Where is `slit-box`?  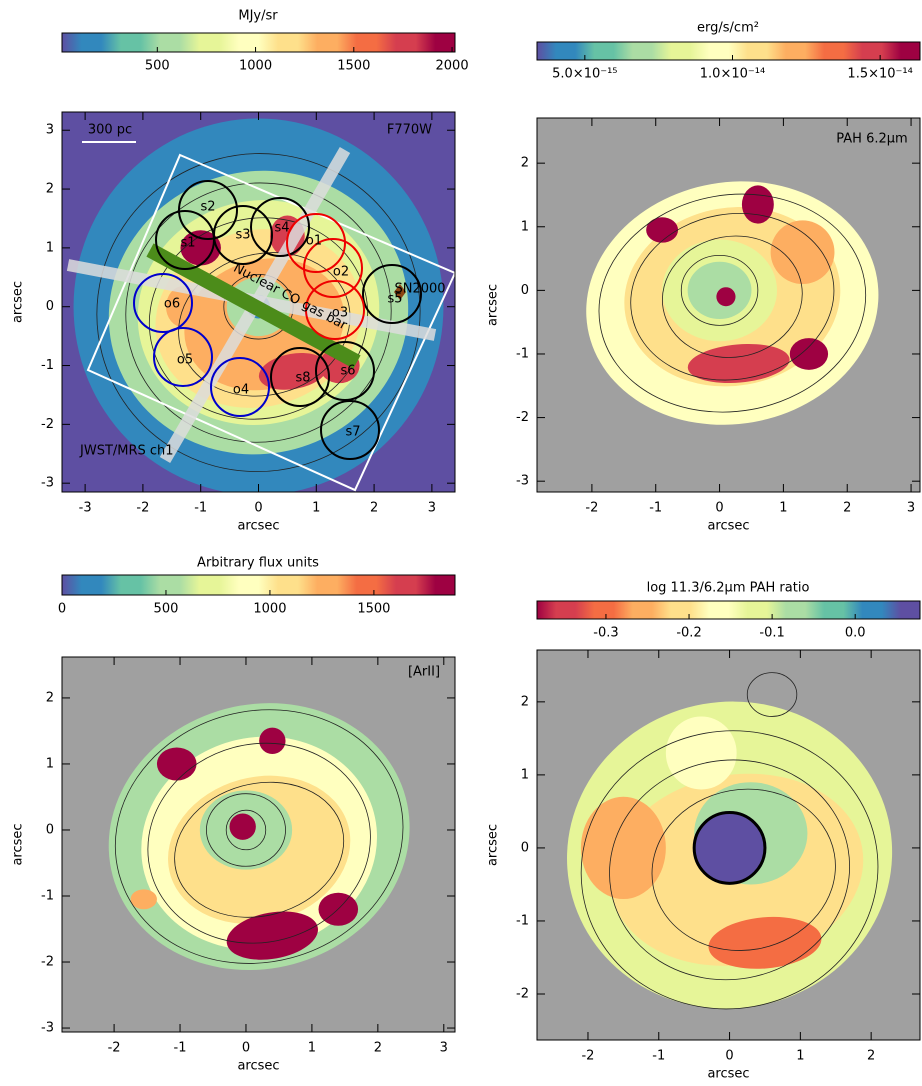
slit-box is located at coordinates (270, 322).